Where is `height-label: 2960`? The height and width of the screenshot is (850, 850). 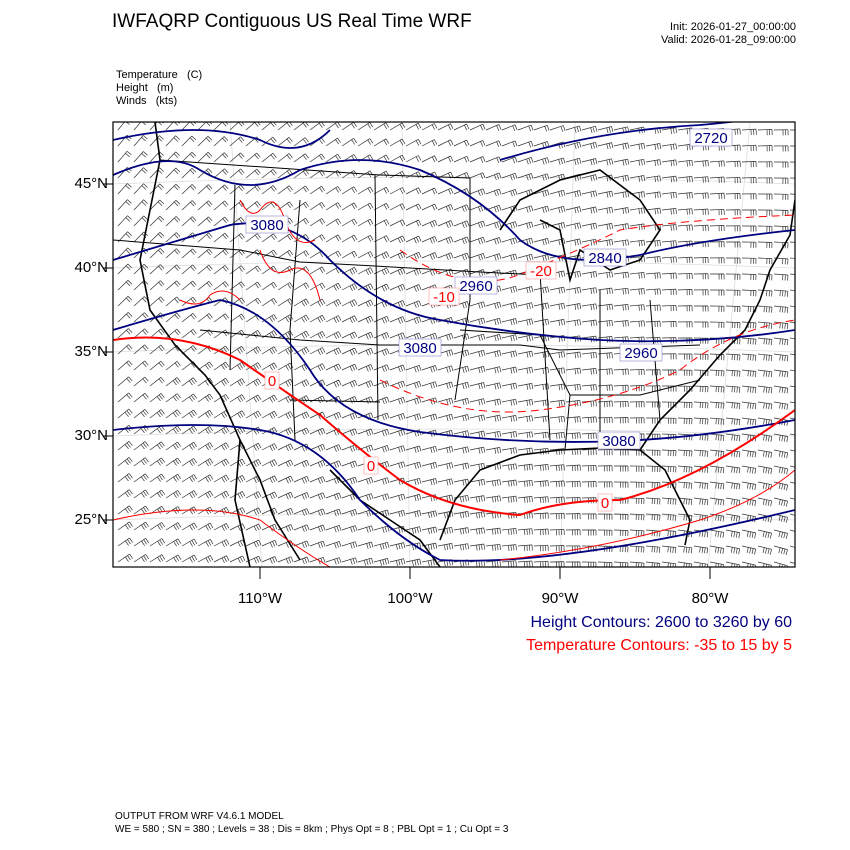
height-label: 2960 is located at coordinates (640, 353).